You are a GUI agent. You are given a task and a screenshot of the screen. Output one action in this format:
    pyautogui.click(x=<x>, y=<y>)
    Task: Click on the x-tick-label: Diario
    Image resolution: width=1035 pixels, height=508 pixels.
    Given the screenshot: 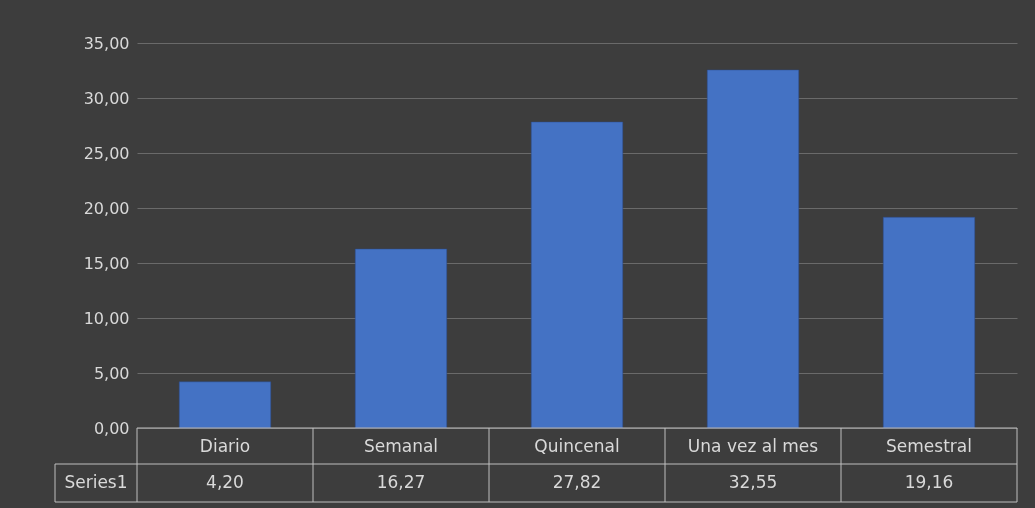 What is the action you would take?
    pyautogui.click(x=225, y=446)
    